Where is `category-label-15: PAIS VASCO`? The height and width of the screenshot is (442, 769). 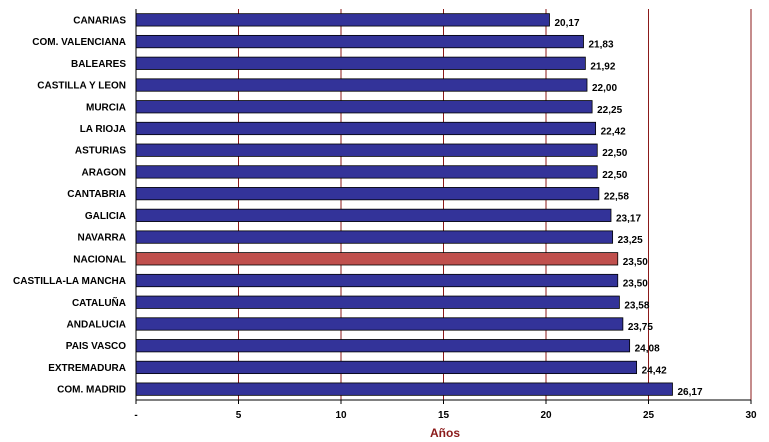 category-label-15: PAIS VASCO is located at coordinates (96, 346).